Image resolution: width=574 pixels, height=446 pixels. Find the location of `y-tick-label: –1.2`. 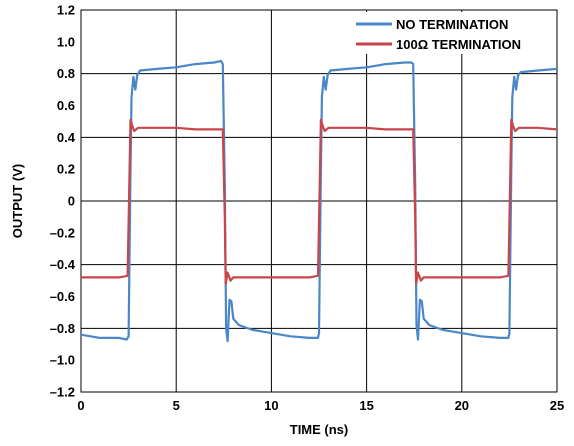

y-tick-label: –1.2 is located at coordinates (62, 392).